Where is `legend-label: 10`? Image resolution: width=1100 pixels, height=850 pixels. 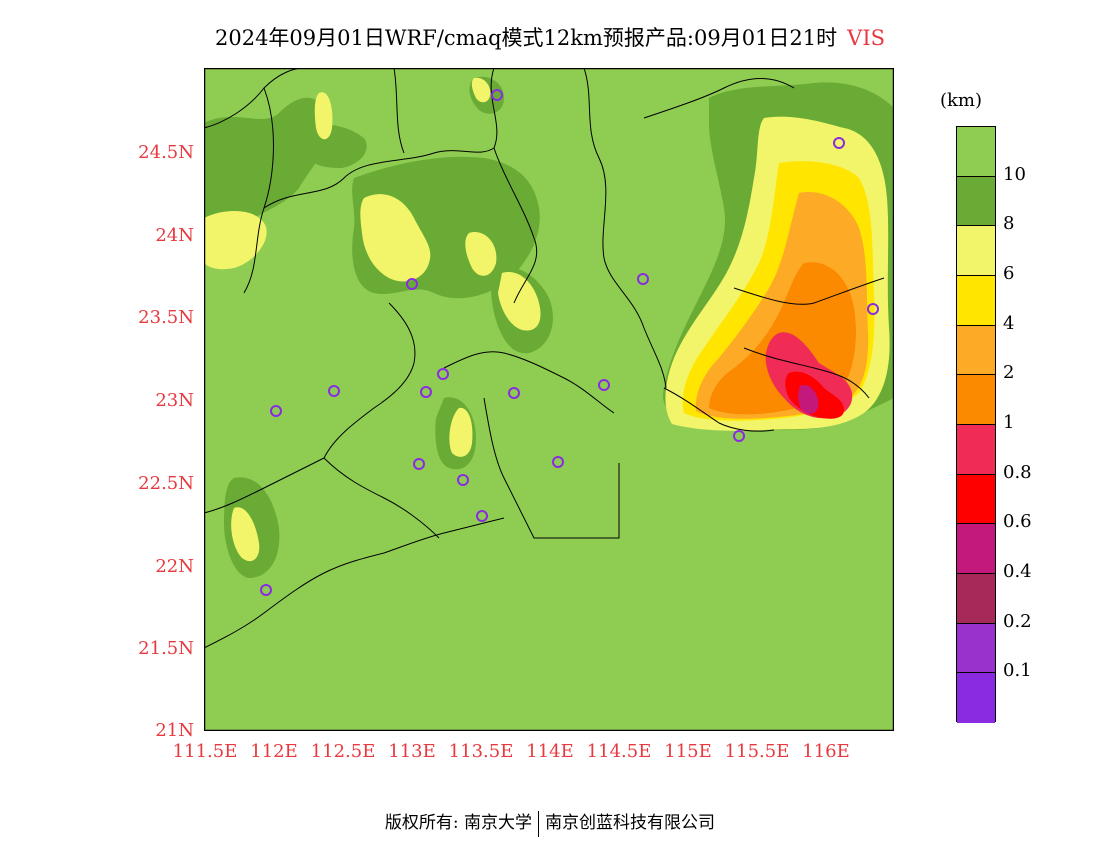
legend-label: 10 is located at coordinates (1014, 174).